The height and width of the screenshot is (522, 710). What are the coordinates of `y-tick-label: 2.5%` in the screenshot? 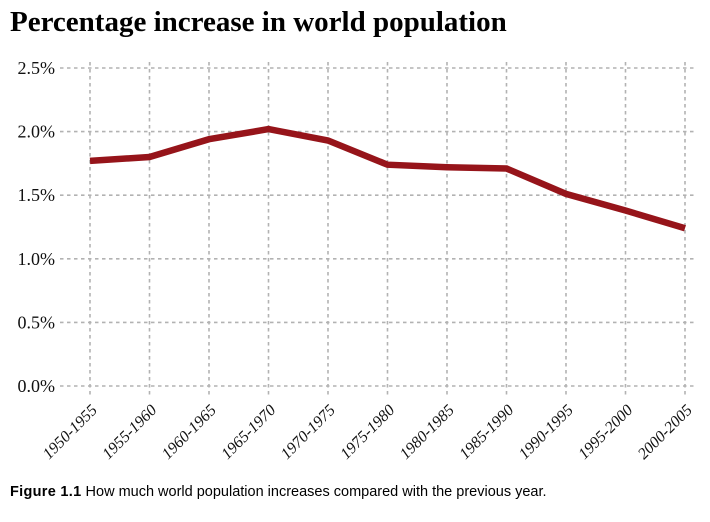 It's located at (37, 68).